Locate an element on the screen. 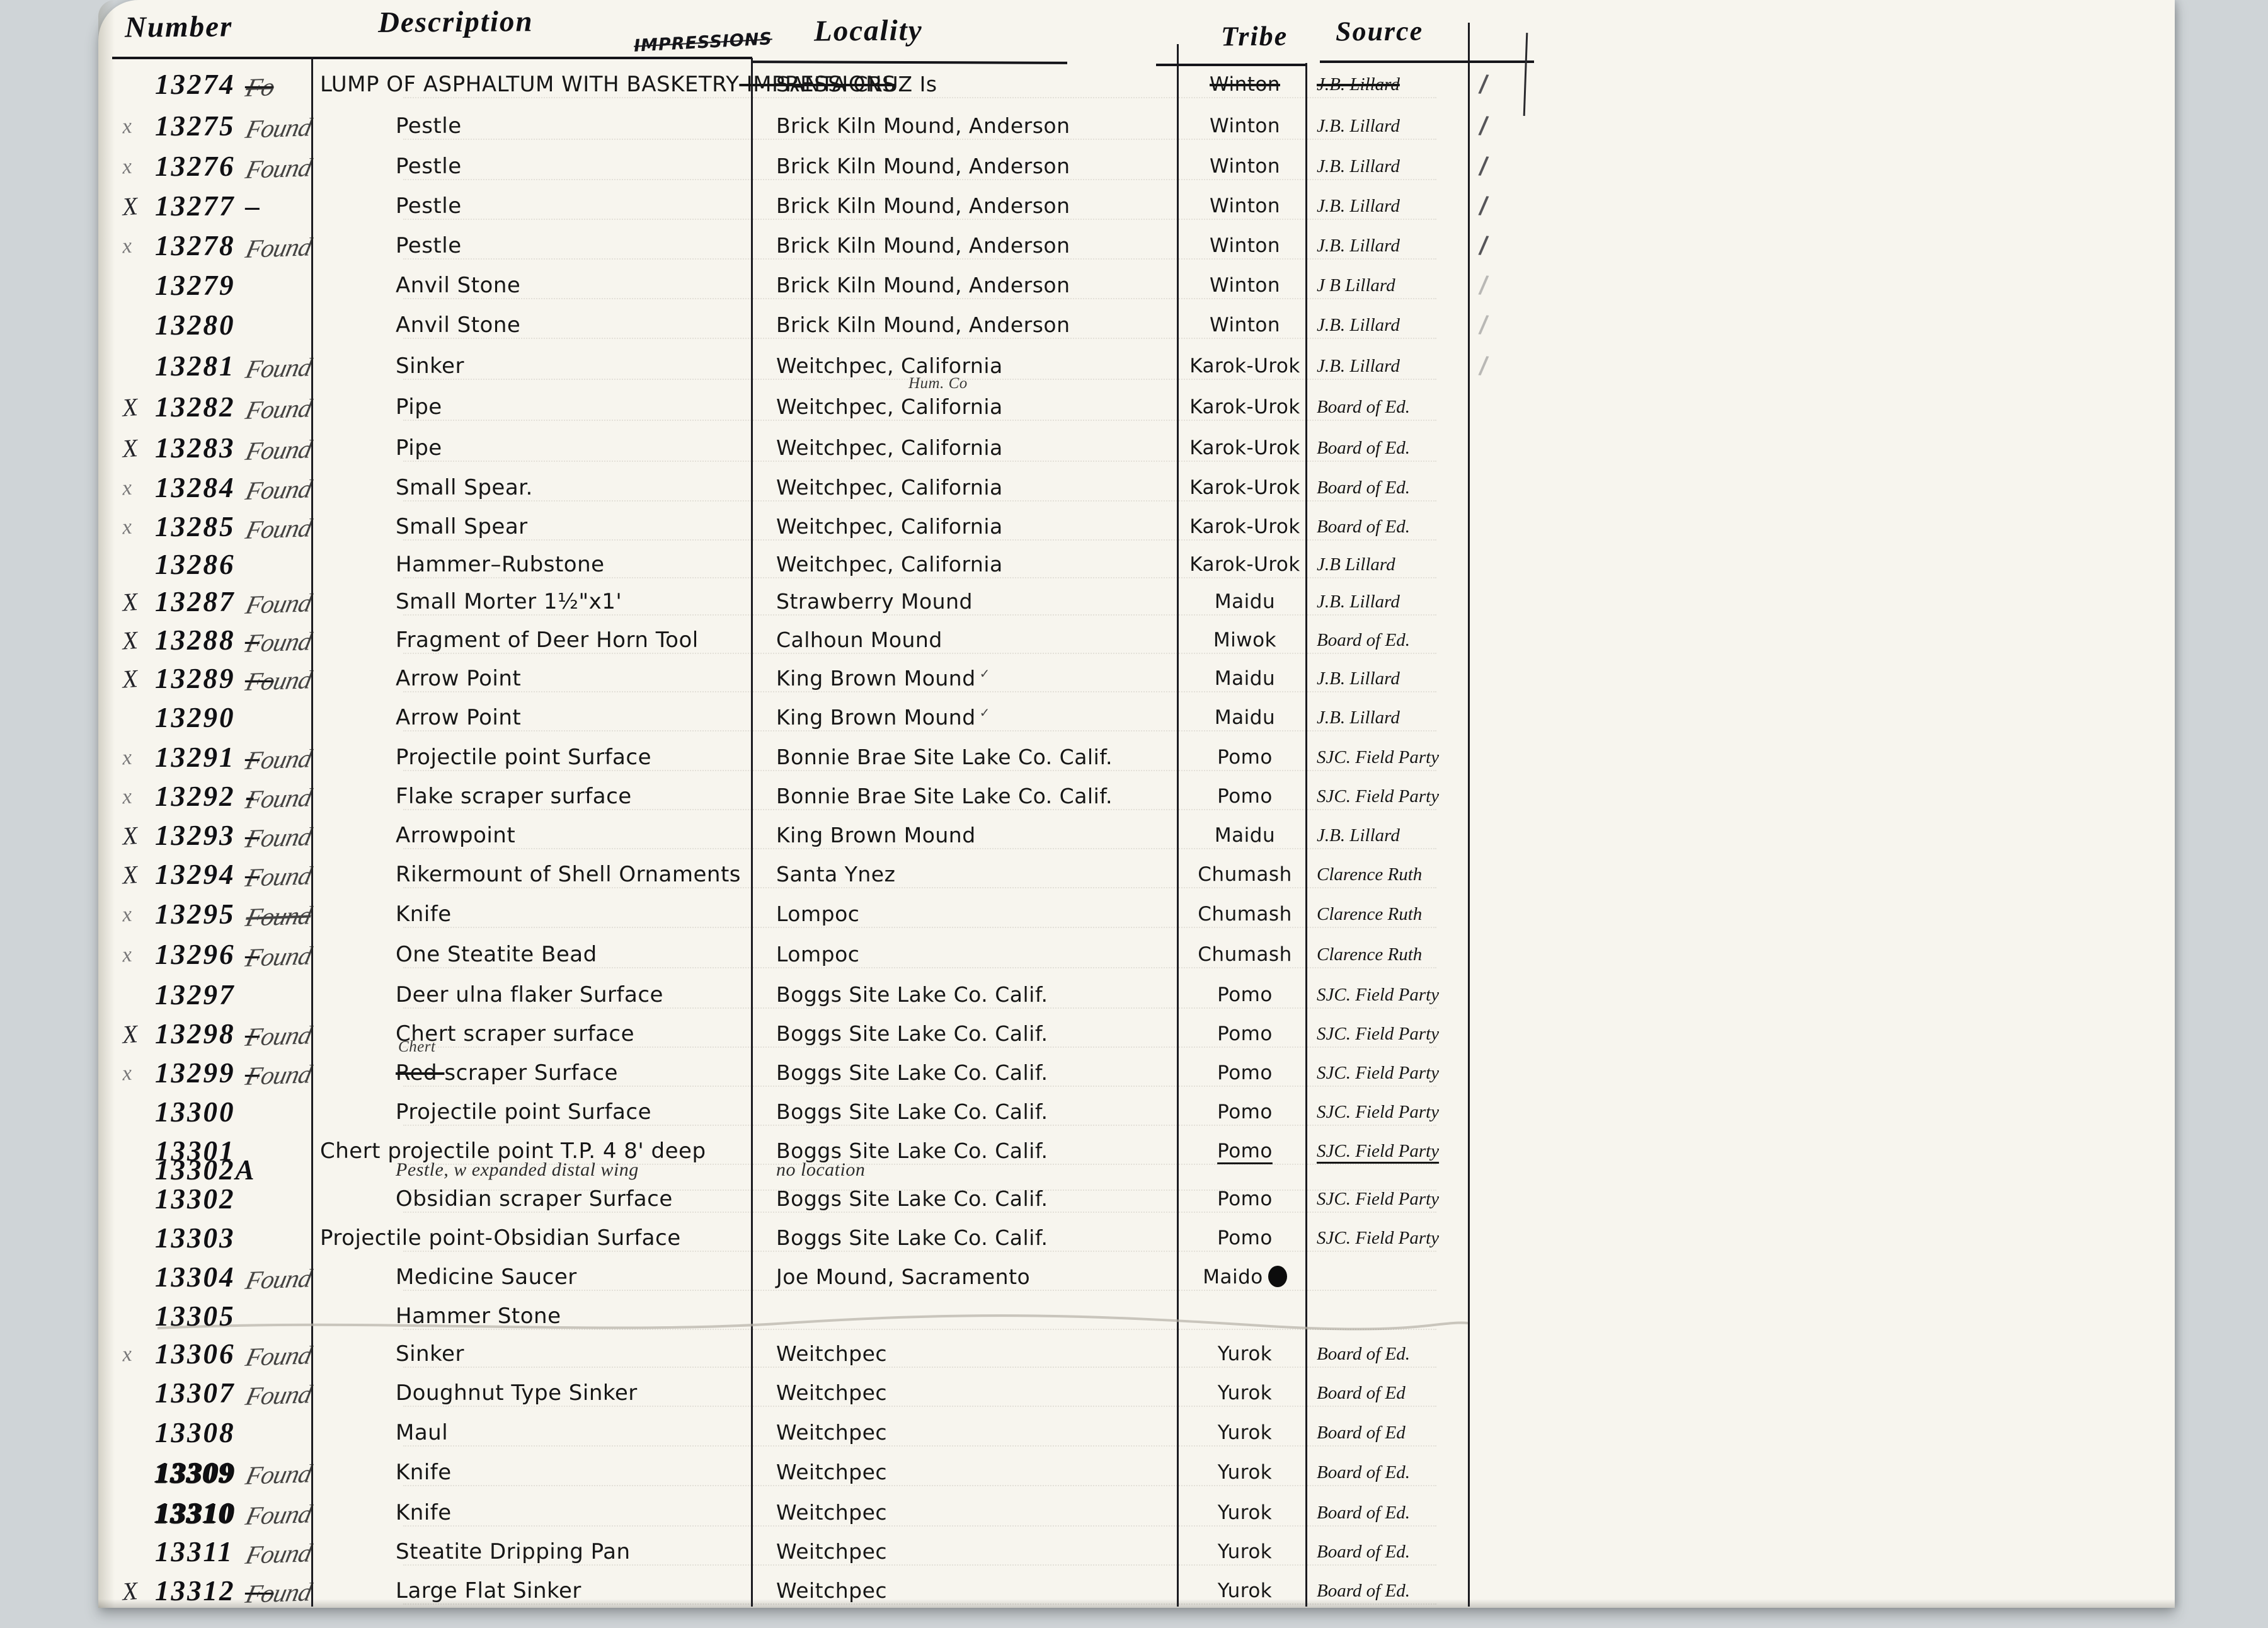 This screenshot has width=2268, height=1628. description-cell: Small Spear. is located at coordinates (464, 487).